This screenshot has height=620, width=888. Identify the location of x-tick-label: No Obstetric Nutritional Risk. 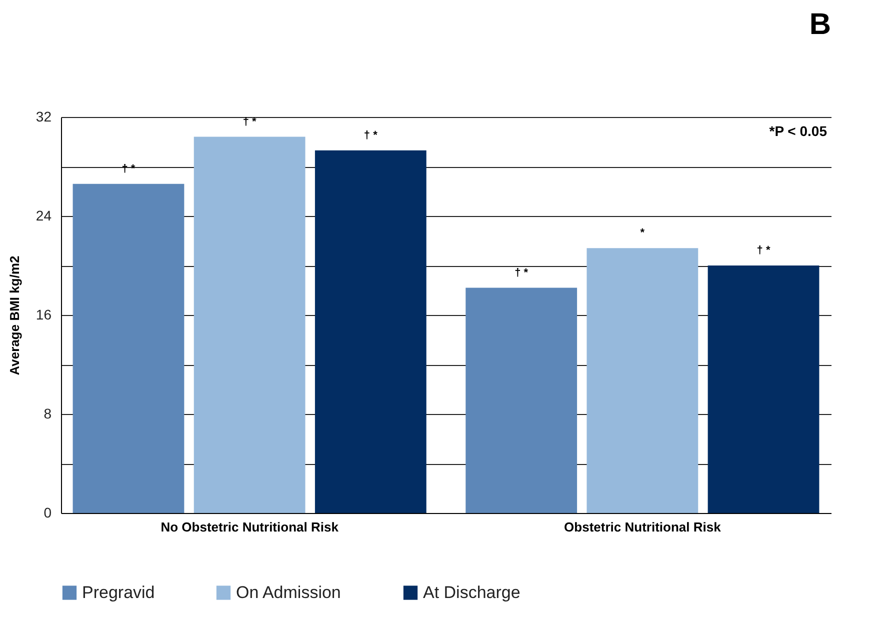
(250, 527).